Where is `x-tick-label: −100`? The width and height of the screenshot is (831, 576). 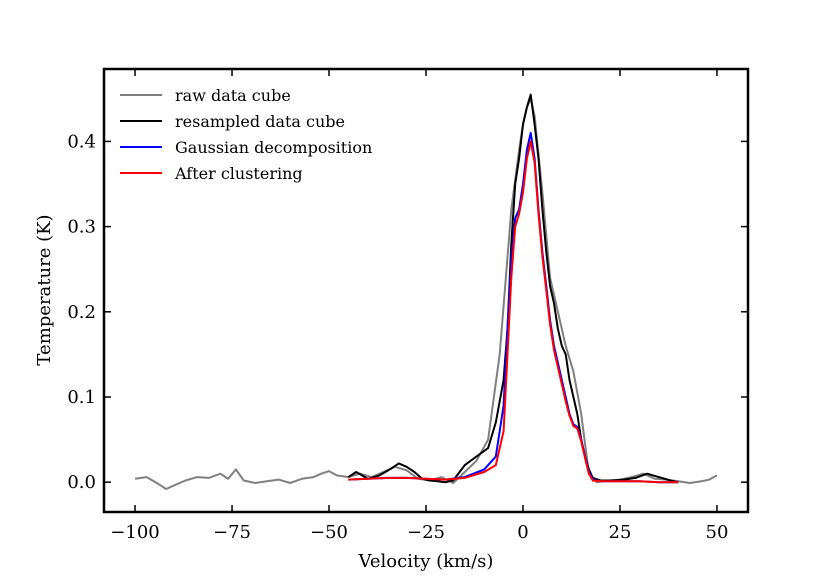
x-tick-label: −100 is located at coordinates (134, 532).